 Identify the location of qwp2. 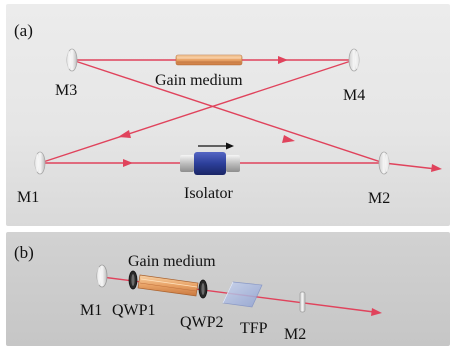
(203, 289).